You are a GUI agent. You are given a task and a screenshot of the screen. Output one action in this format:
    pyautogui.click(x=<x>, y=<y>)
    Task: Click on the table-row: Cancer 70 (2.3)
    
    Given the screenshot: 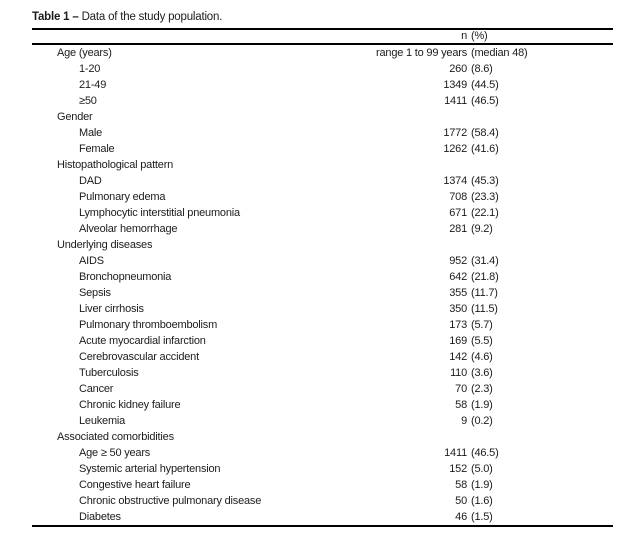 What is the action you would take?
    pyautogui.click(x=322, y=389)
    